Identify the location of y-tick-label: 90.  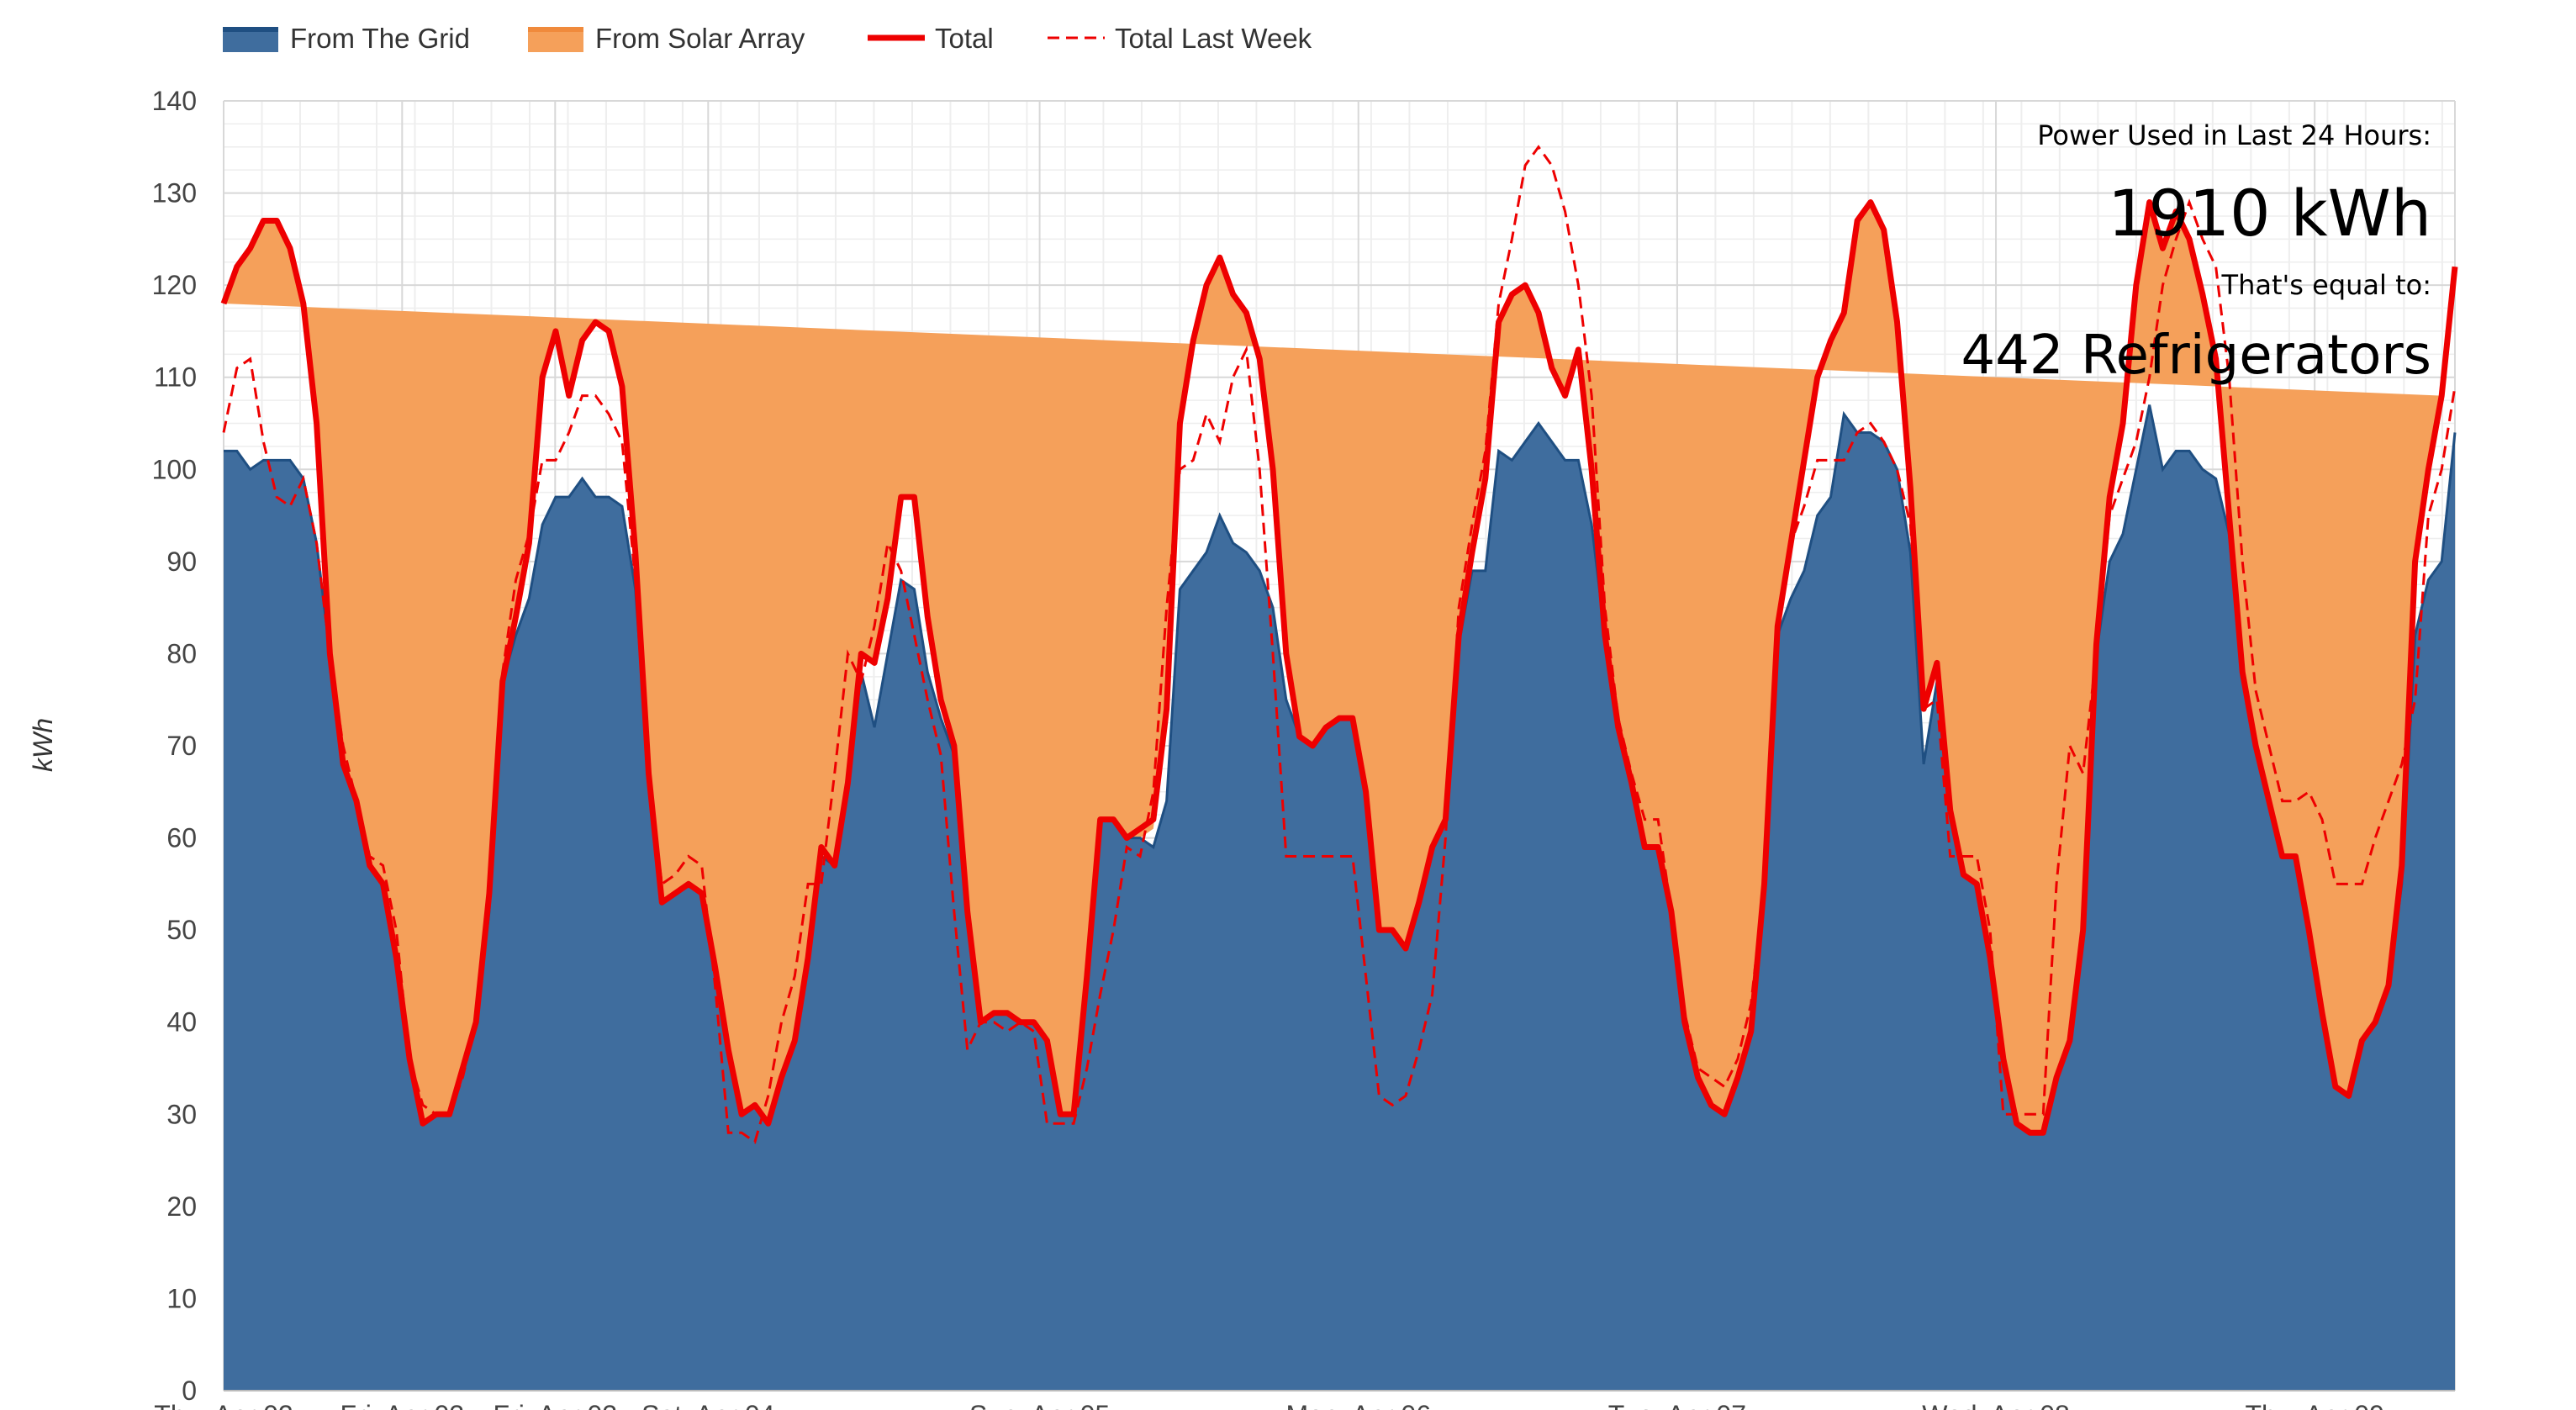
(181, 562).